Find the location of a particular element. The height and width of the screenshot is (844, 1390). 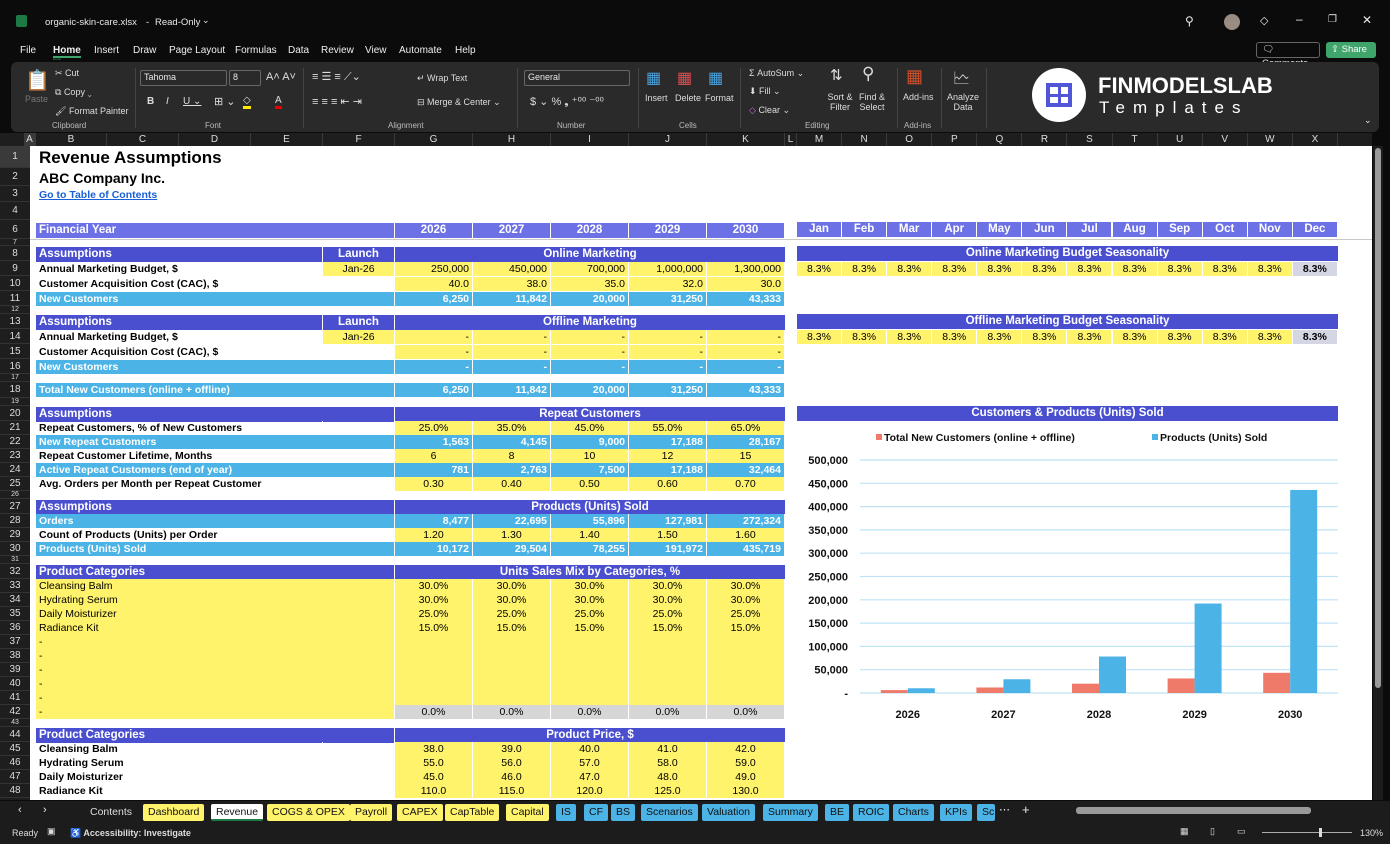

row-header-18: 18 is located at coordinates (15, 390).